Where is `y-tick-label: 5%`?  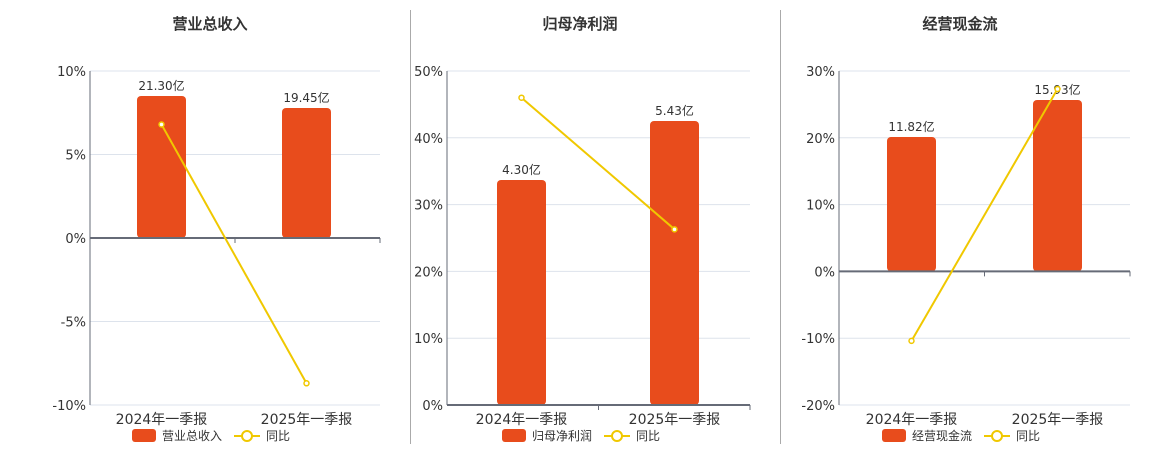 y-tick-label: 5% is located at coordinates (75, 156).